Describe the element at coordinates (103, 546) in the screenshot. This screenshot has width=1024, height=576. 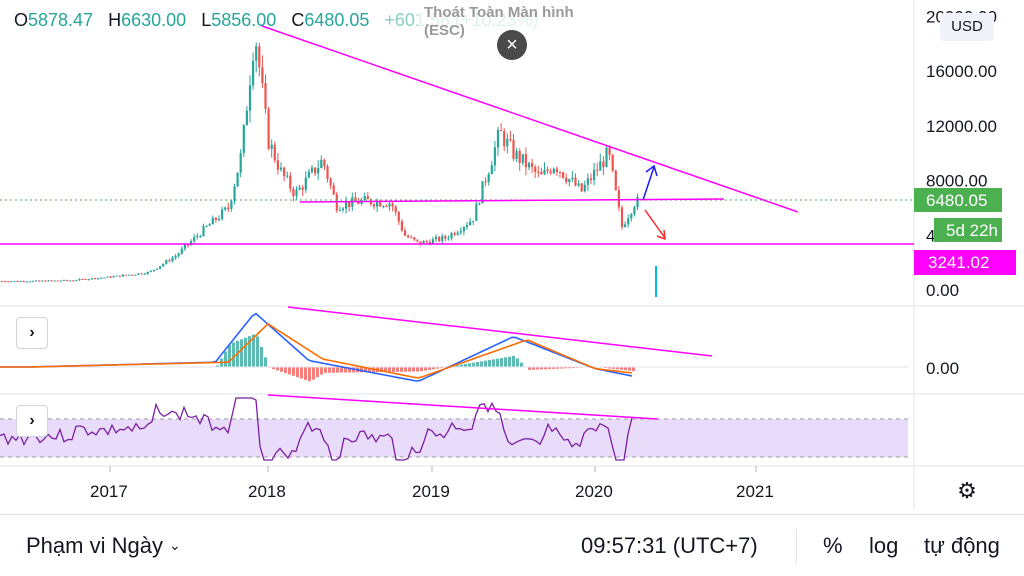
I see `date-range-button: Phạm vi Ngày ⌄` at that location.